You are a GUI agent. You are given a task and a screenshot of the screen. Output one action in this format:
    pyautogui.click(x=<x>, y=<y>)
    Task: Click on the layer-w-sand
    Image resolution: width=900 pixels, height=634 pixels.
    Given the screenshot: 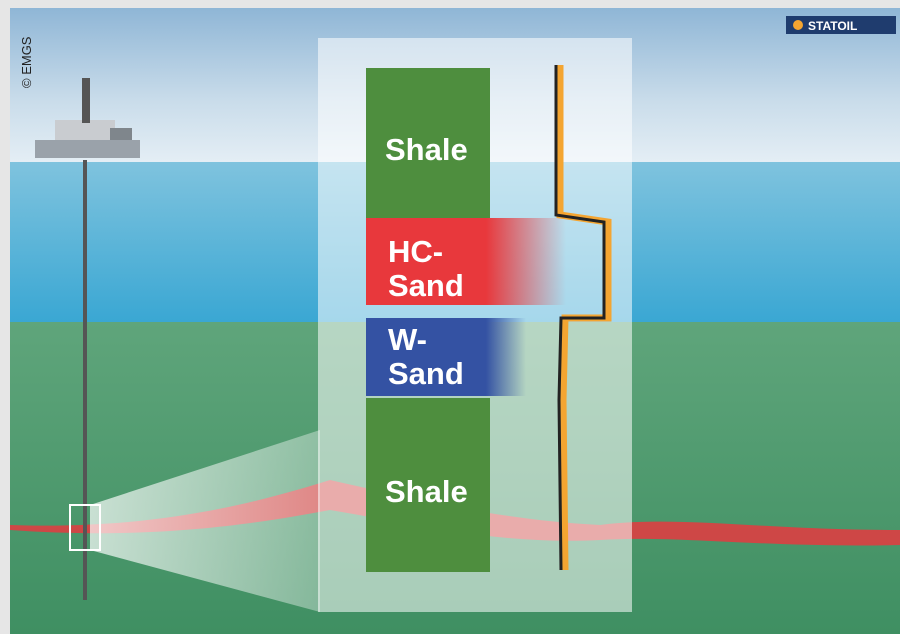 What is the action you would take?
    pyautogui.click(x=446, y=357)
    